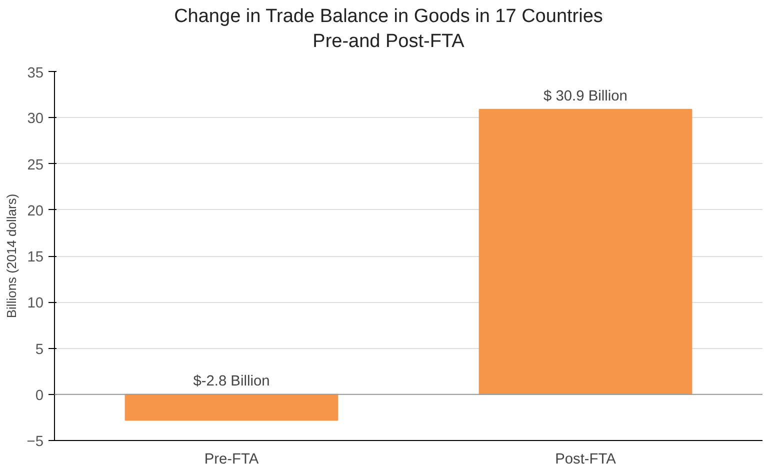 The height and width of the screenshot is (464, 767). I want to click on y-tick-label: 25, so click(35, 165).